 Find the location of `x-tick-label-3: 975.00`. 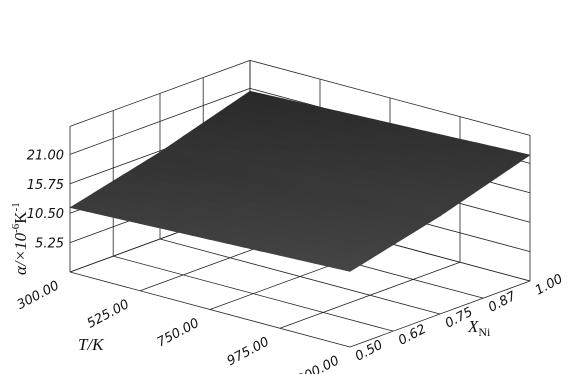

x-tick-label-3: 975.00 is located at coordinates (248, 352).